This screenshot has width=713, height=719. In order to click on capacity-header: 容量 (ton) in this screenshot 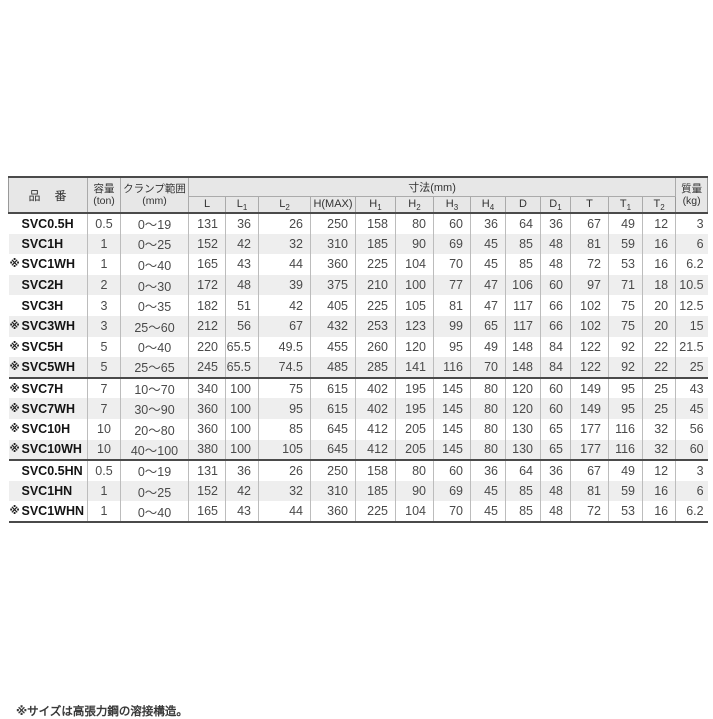, I will do `click(104, 195)`.